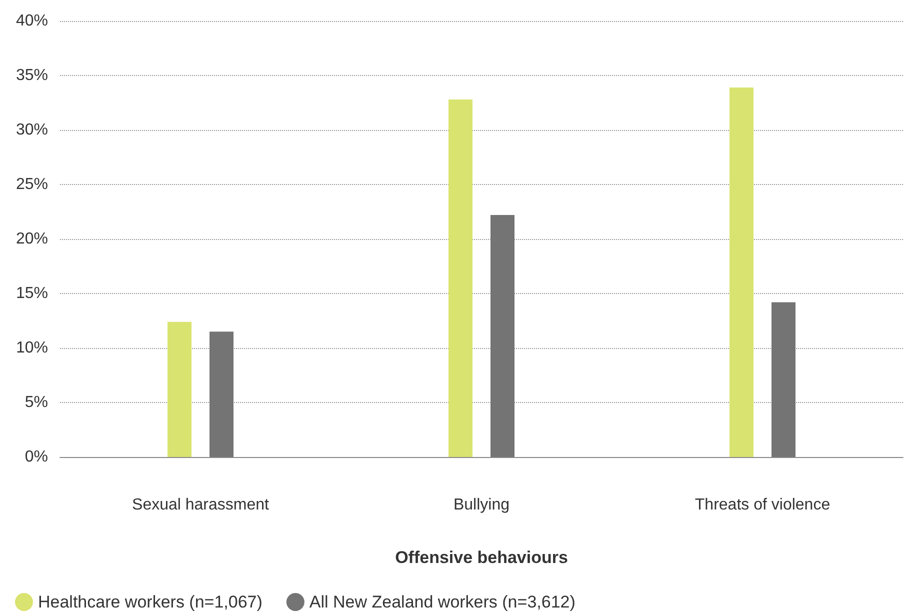 The image size is (905, 616). I want to click on x-tick-label: Bullying, so click(481, 505).